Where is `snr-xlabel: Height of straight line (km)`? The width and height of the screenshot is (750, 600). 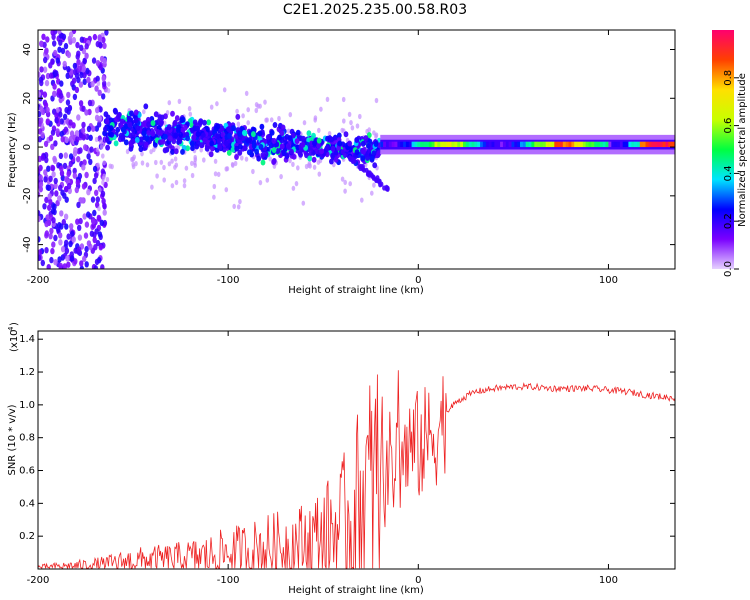
snr-xlabel: Height of straight line (km) is located at coordinates (356, 590).